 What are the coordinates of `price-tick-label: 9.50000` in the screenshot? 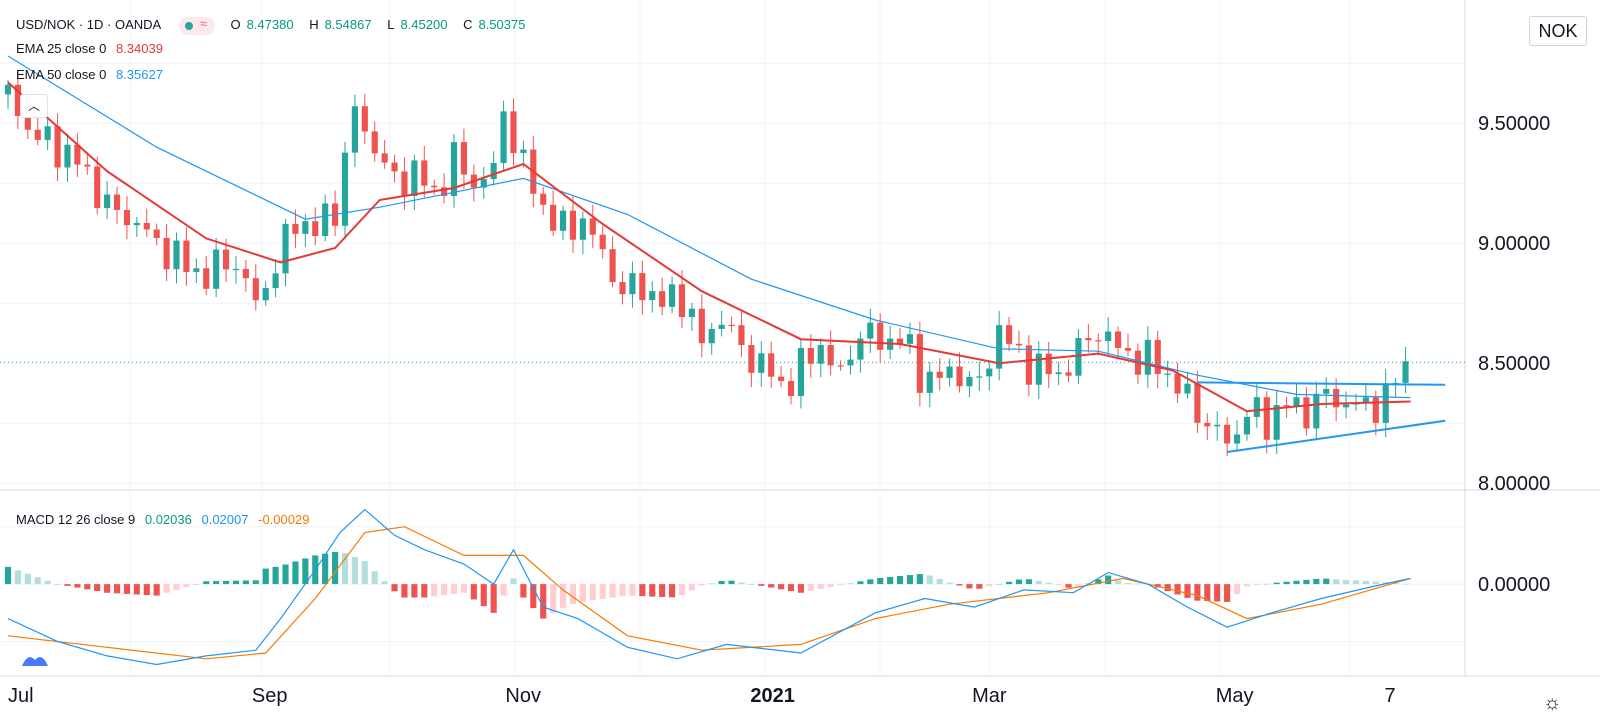 It's located at (1514, 124).